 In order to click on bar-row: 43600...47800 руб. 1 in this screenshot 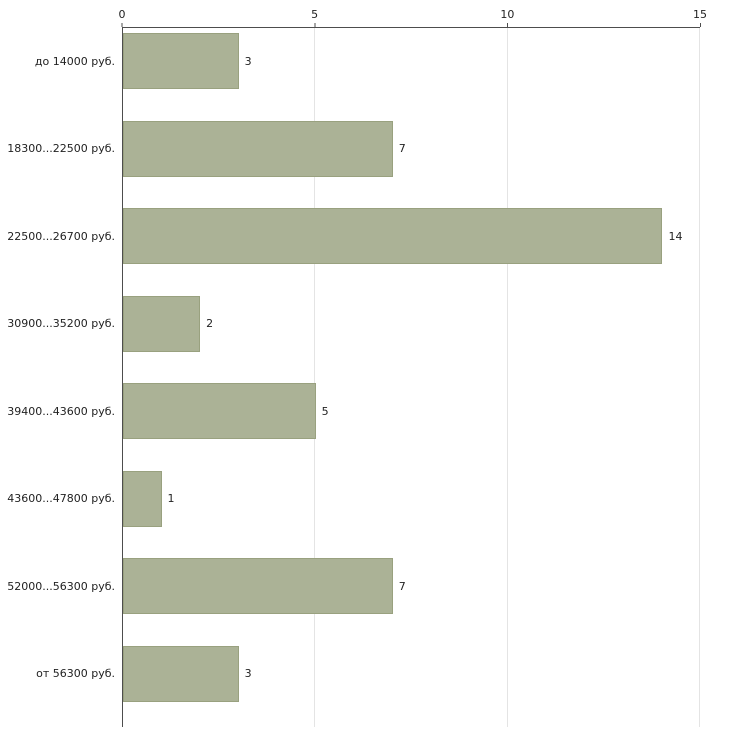, I will do `click(350, 509)`.